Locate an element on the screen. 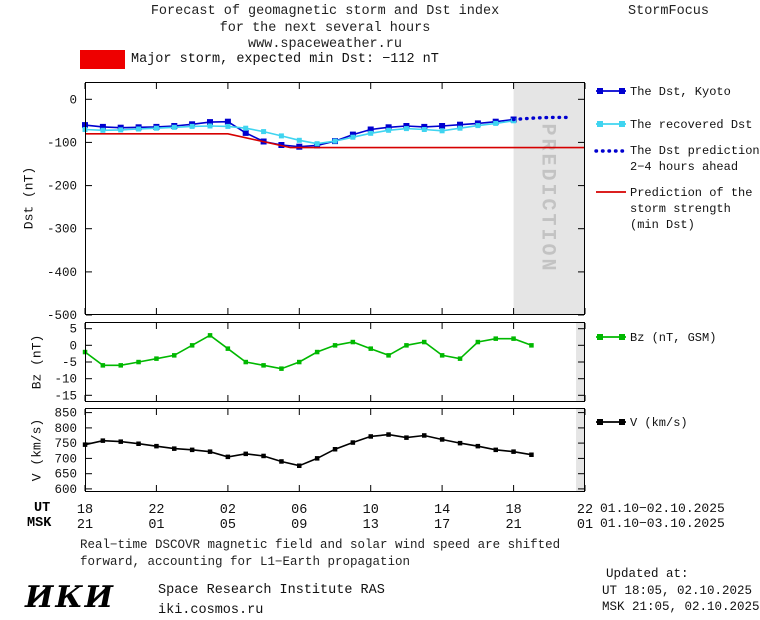  updated-at-label: Updated at: is located at coordinates (647, 574).